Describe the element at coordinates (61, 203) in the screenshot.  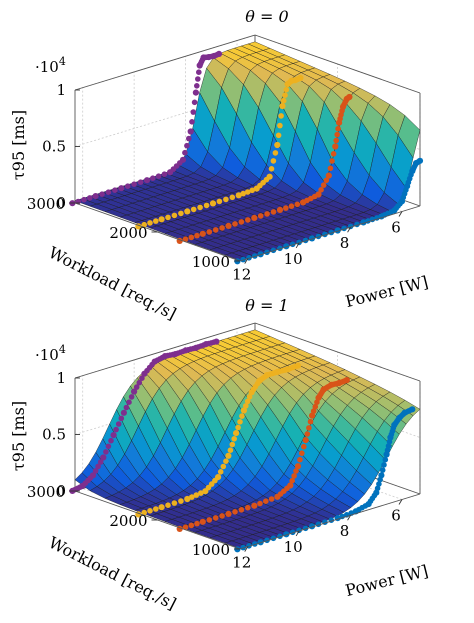
I see `z-tick-label: 0` at that location.